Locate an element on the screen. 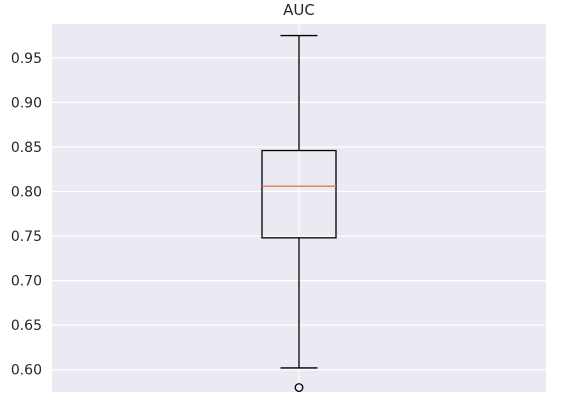 Image resolution: width=566 pixels, height=400 pixels. chart-title: AUC is located at coordinates (299, 10).